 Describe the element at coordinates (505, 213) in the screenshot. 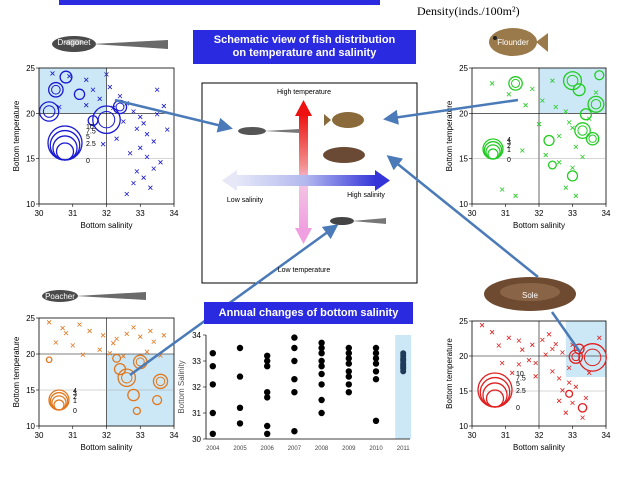

I see `flounder-x-tick-label: 31` at that location.